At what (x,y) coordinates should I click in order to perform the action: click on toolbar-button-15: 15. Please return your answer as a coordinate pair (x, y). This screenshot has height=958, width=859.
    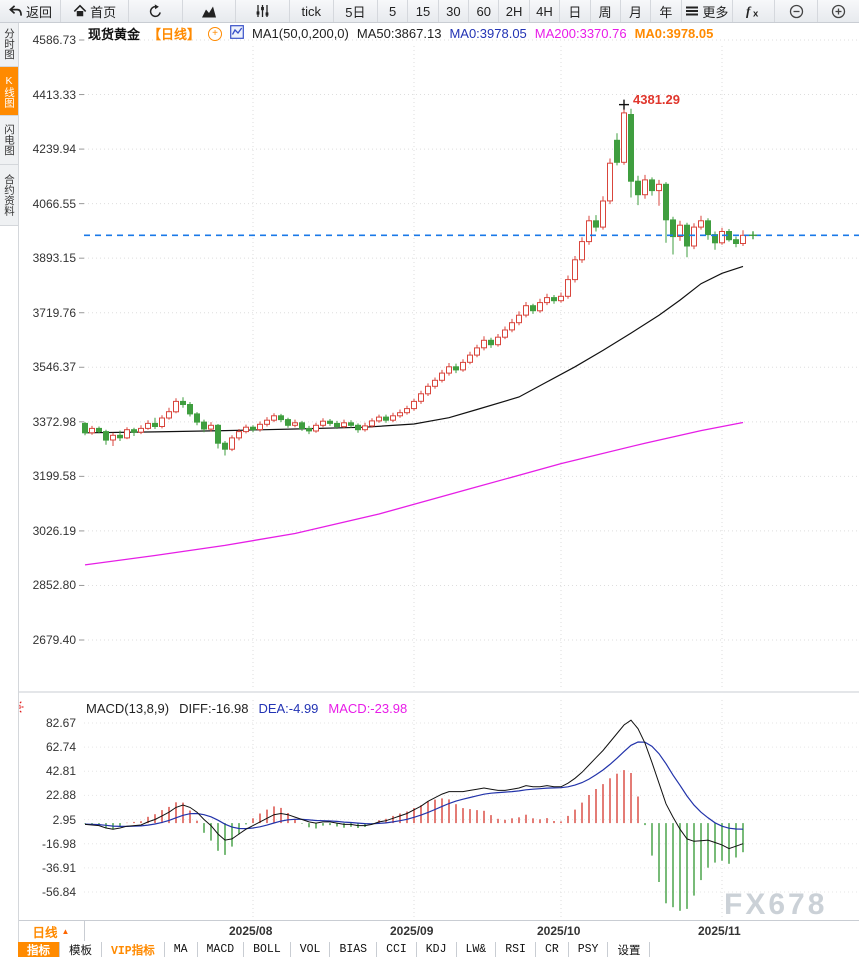
    Looking at the image, I should click on (423, 11).